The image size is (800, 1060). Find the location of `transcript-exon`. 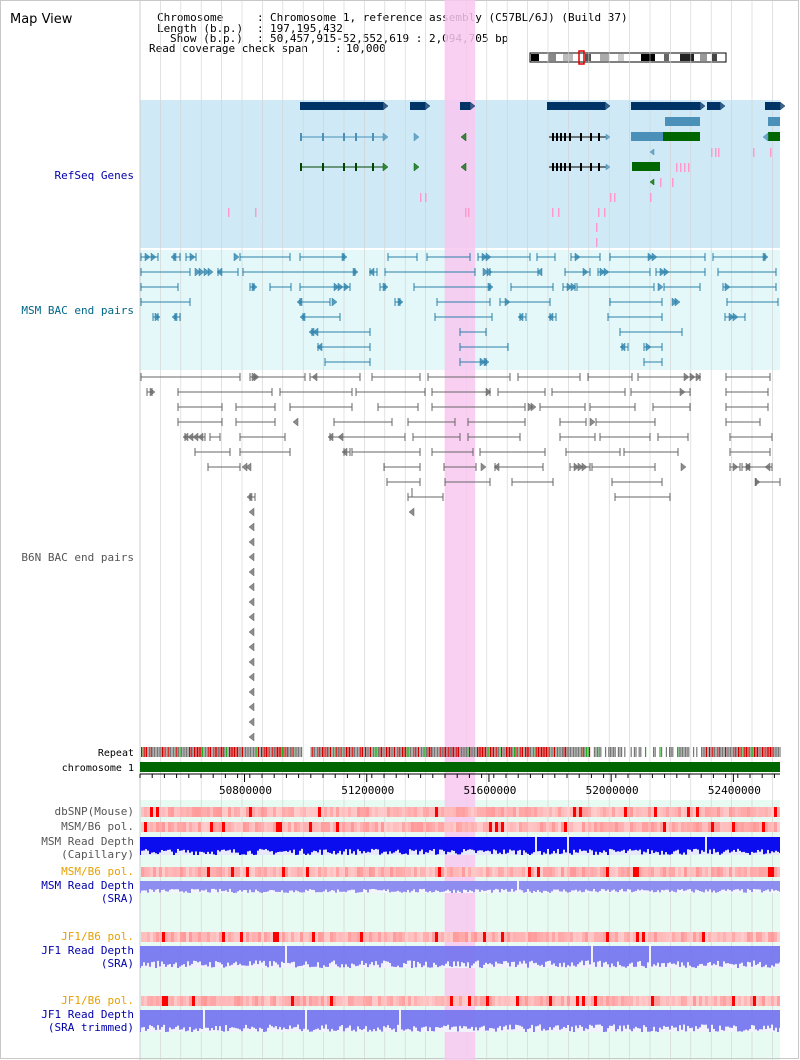

transcript-exon is located at coordinates (344, 137).